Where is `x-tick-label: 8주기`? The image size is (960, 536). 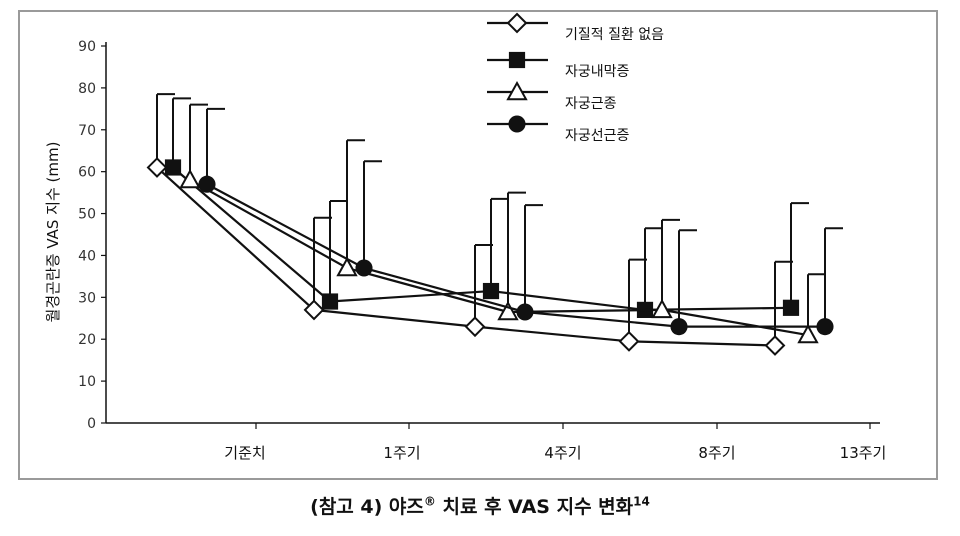 x-tick-label: 8주기 is located at coordinates (716, 453).